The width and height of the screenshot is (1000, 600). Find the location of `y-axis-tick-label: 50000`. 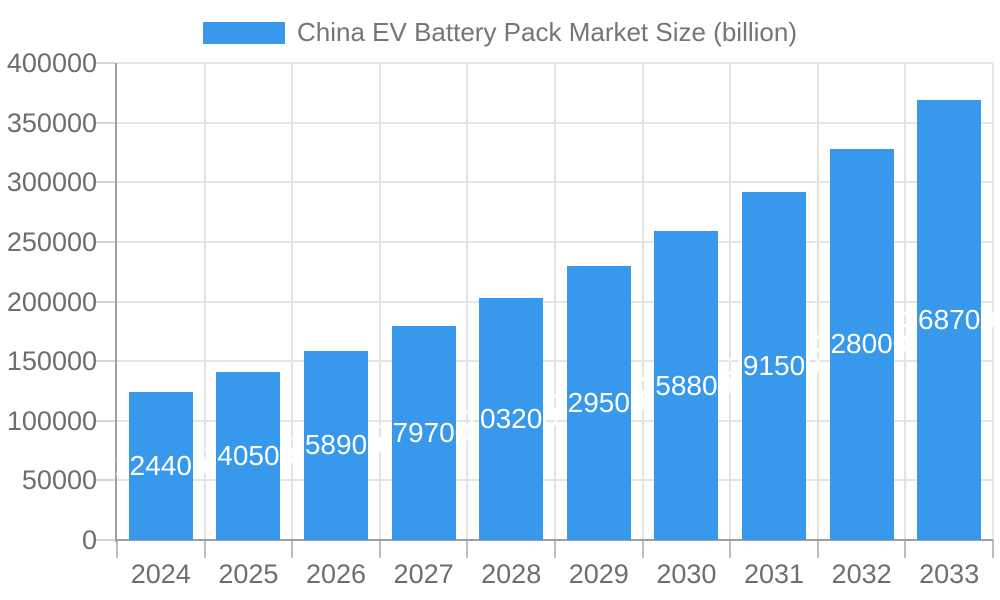

y-axis-tick-label: 50000 is located at coordinates (59, 480).